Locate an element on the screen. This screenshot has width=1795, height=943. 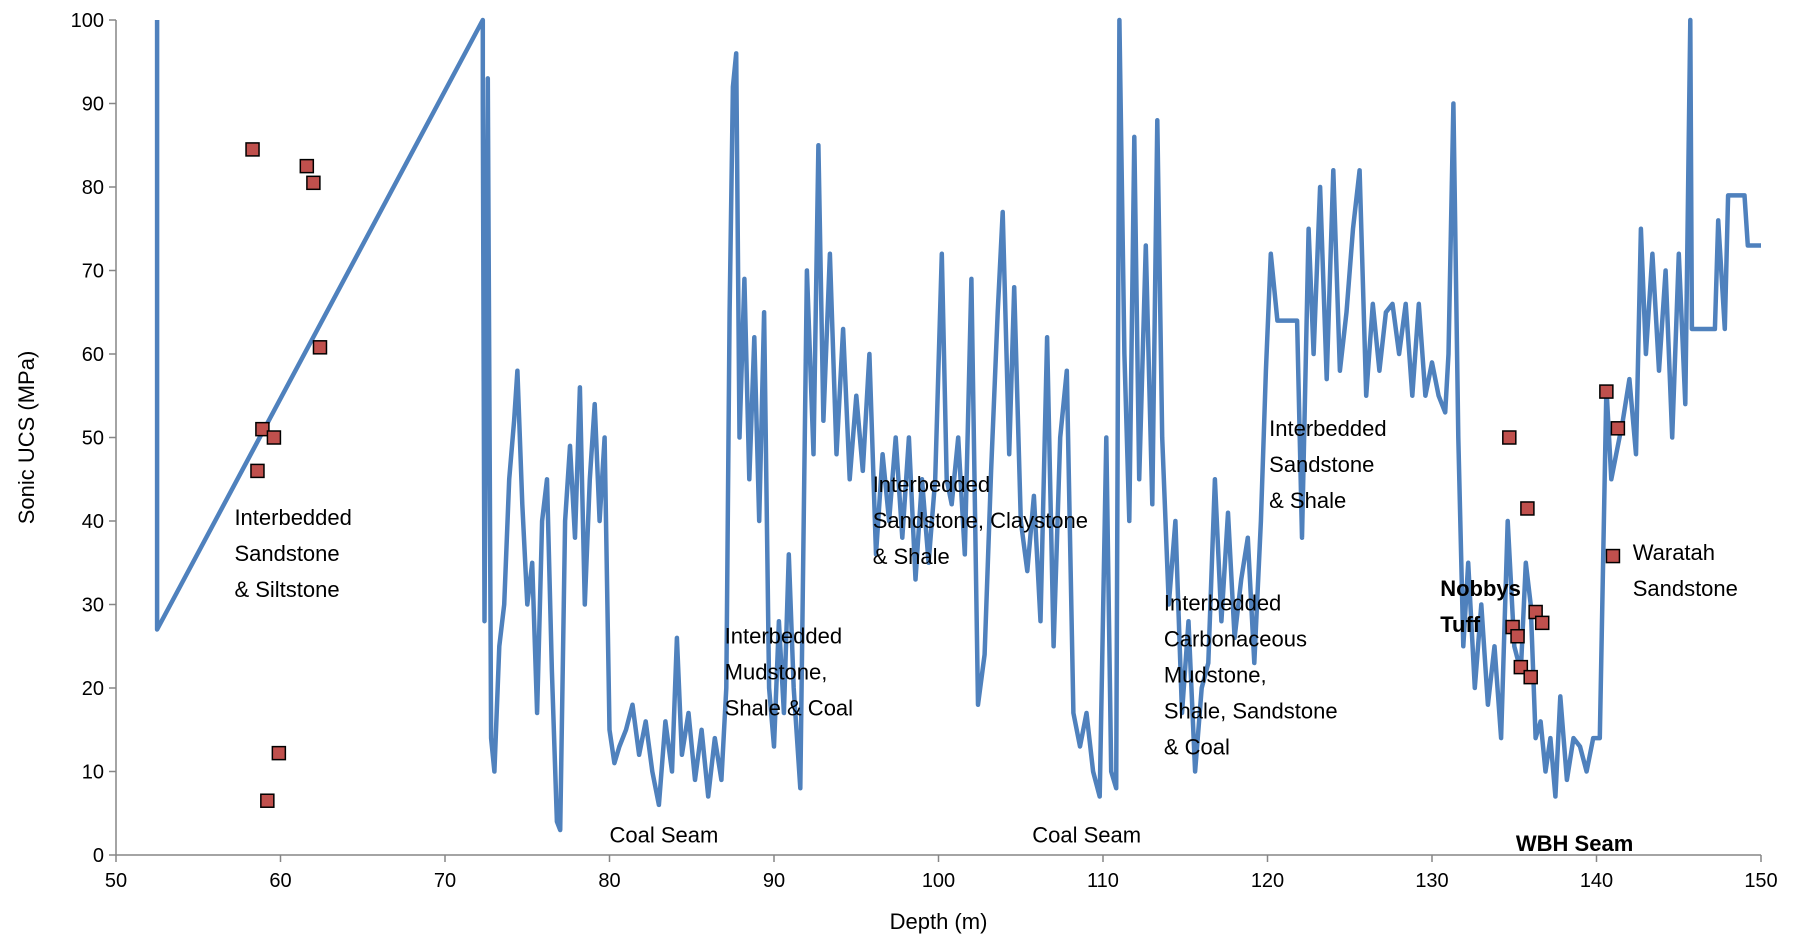
x-tick-label: 110 is located at coordinates (1103, 881).